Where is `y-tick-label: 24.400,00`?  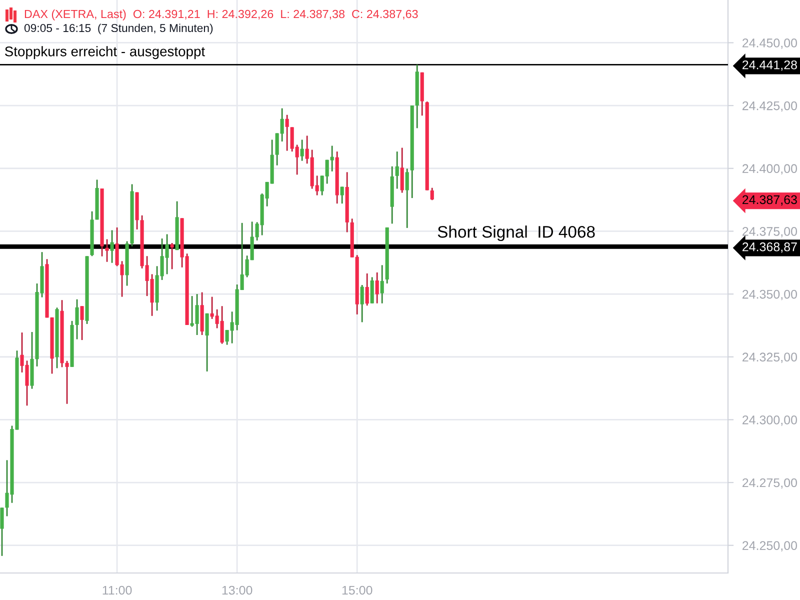 y-tick-label: 24.400,00 is located at coordinates (770, 169).